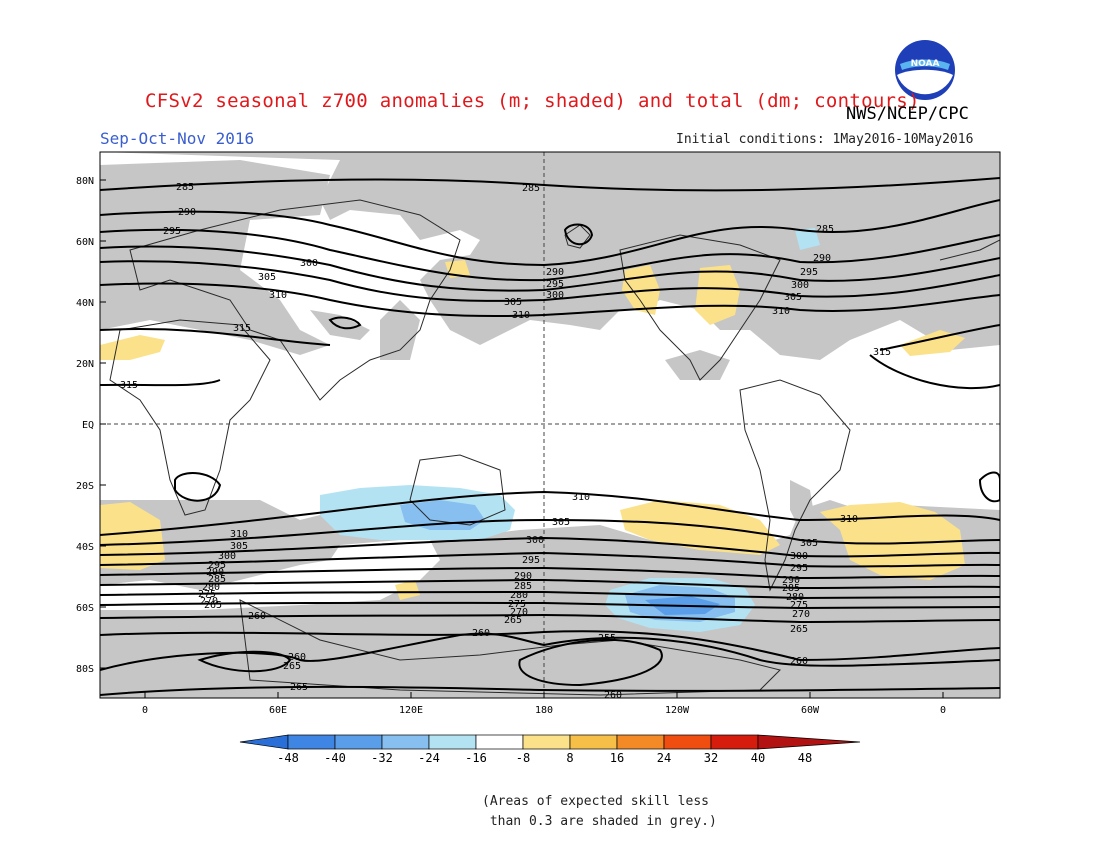 Image resolution: width=1100 pixels, height=850 pixels. Describe the element at coordinates (177, 138) in the screenshot. I see `season-label: Sep-Oct-Nov 2016` at that location.